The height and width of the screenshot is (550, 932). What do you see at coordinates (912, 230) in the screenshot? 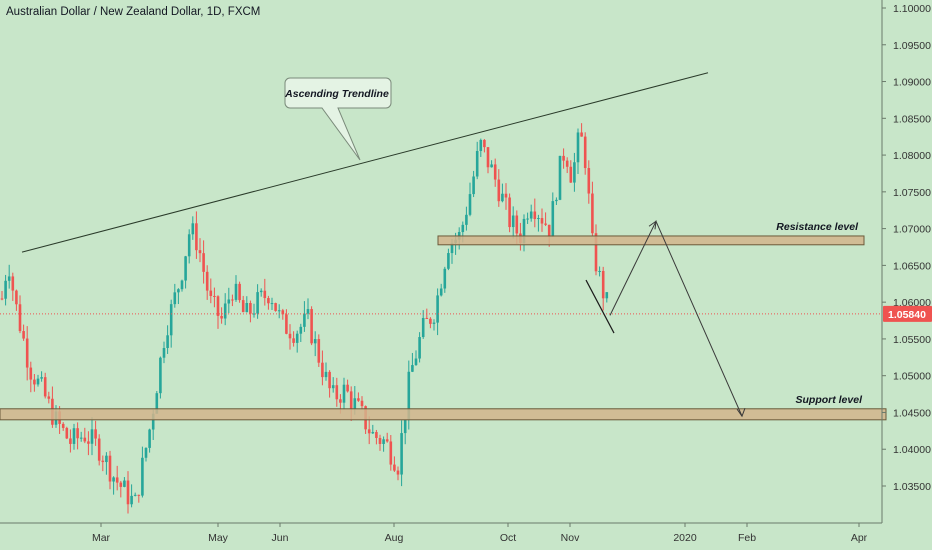
I see `price-tick-label: 1.07000` at bounding box center [912, 230].